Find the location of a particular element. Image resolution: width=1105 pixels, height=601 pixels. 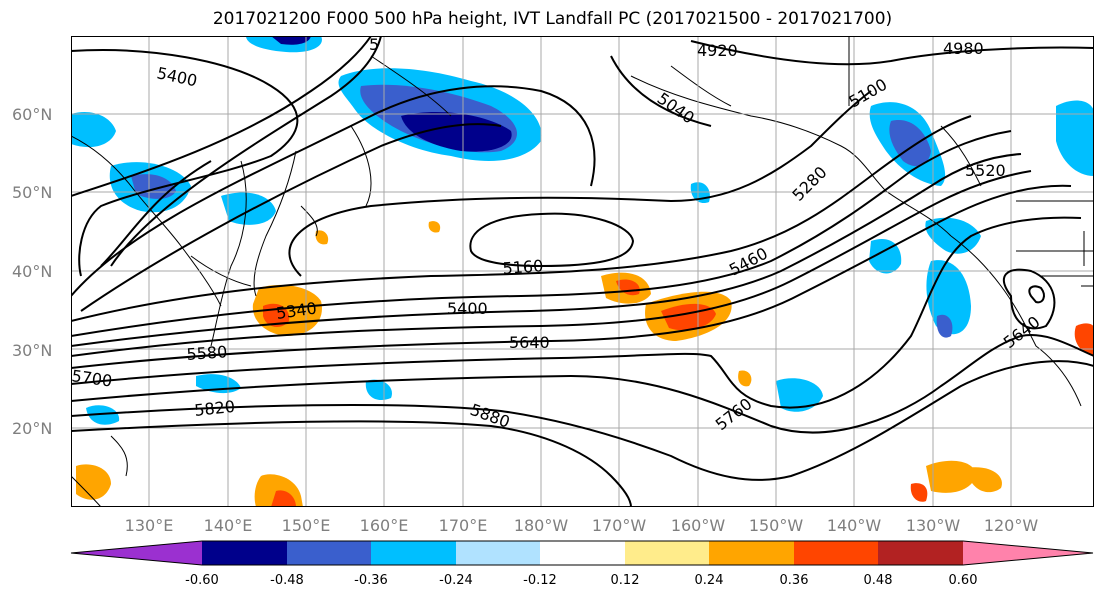

contour-label: 5820 is located at coordinates (214, 408).